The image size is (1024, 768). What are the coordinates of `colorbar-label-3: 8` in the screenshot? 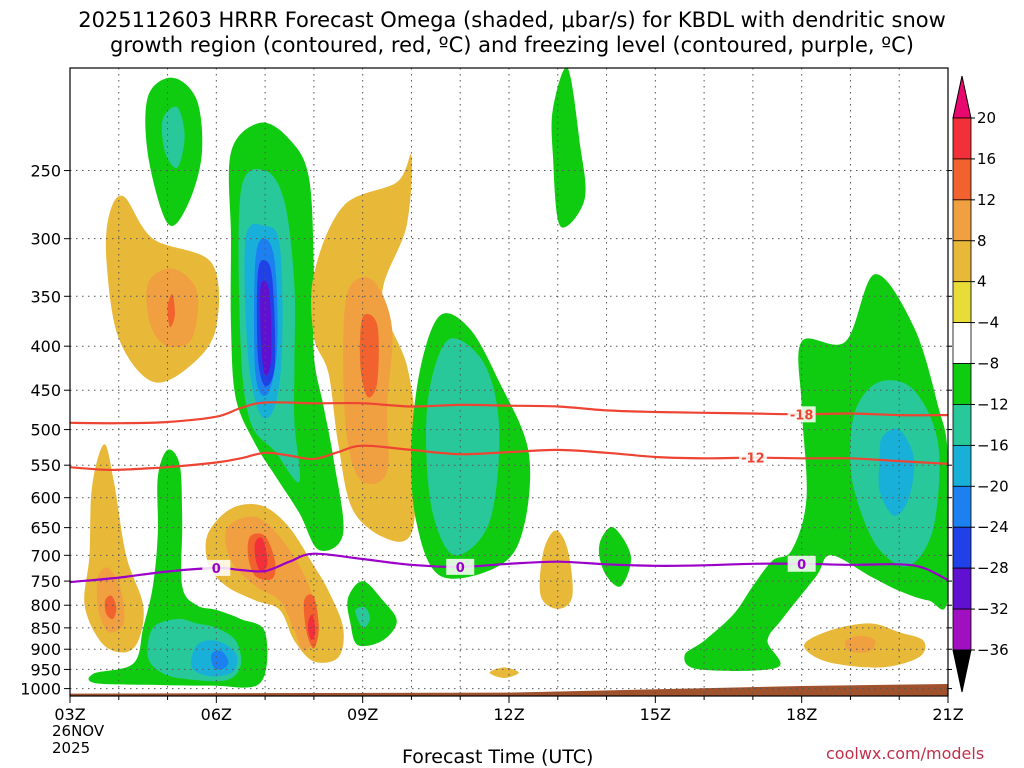 It's located at (982, 241).